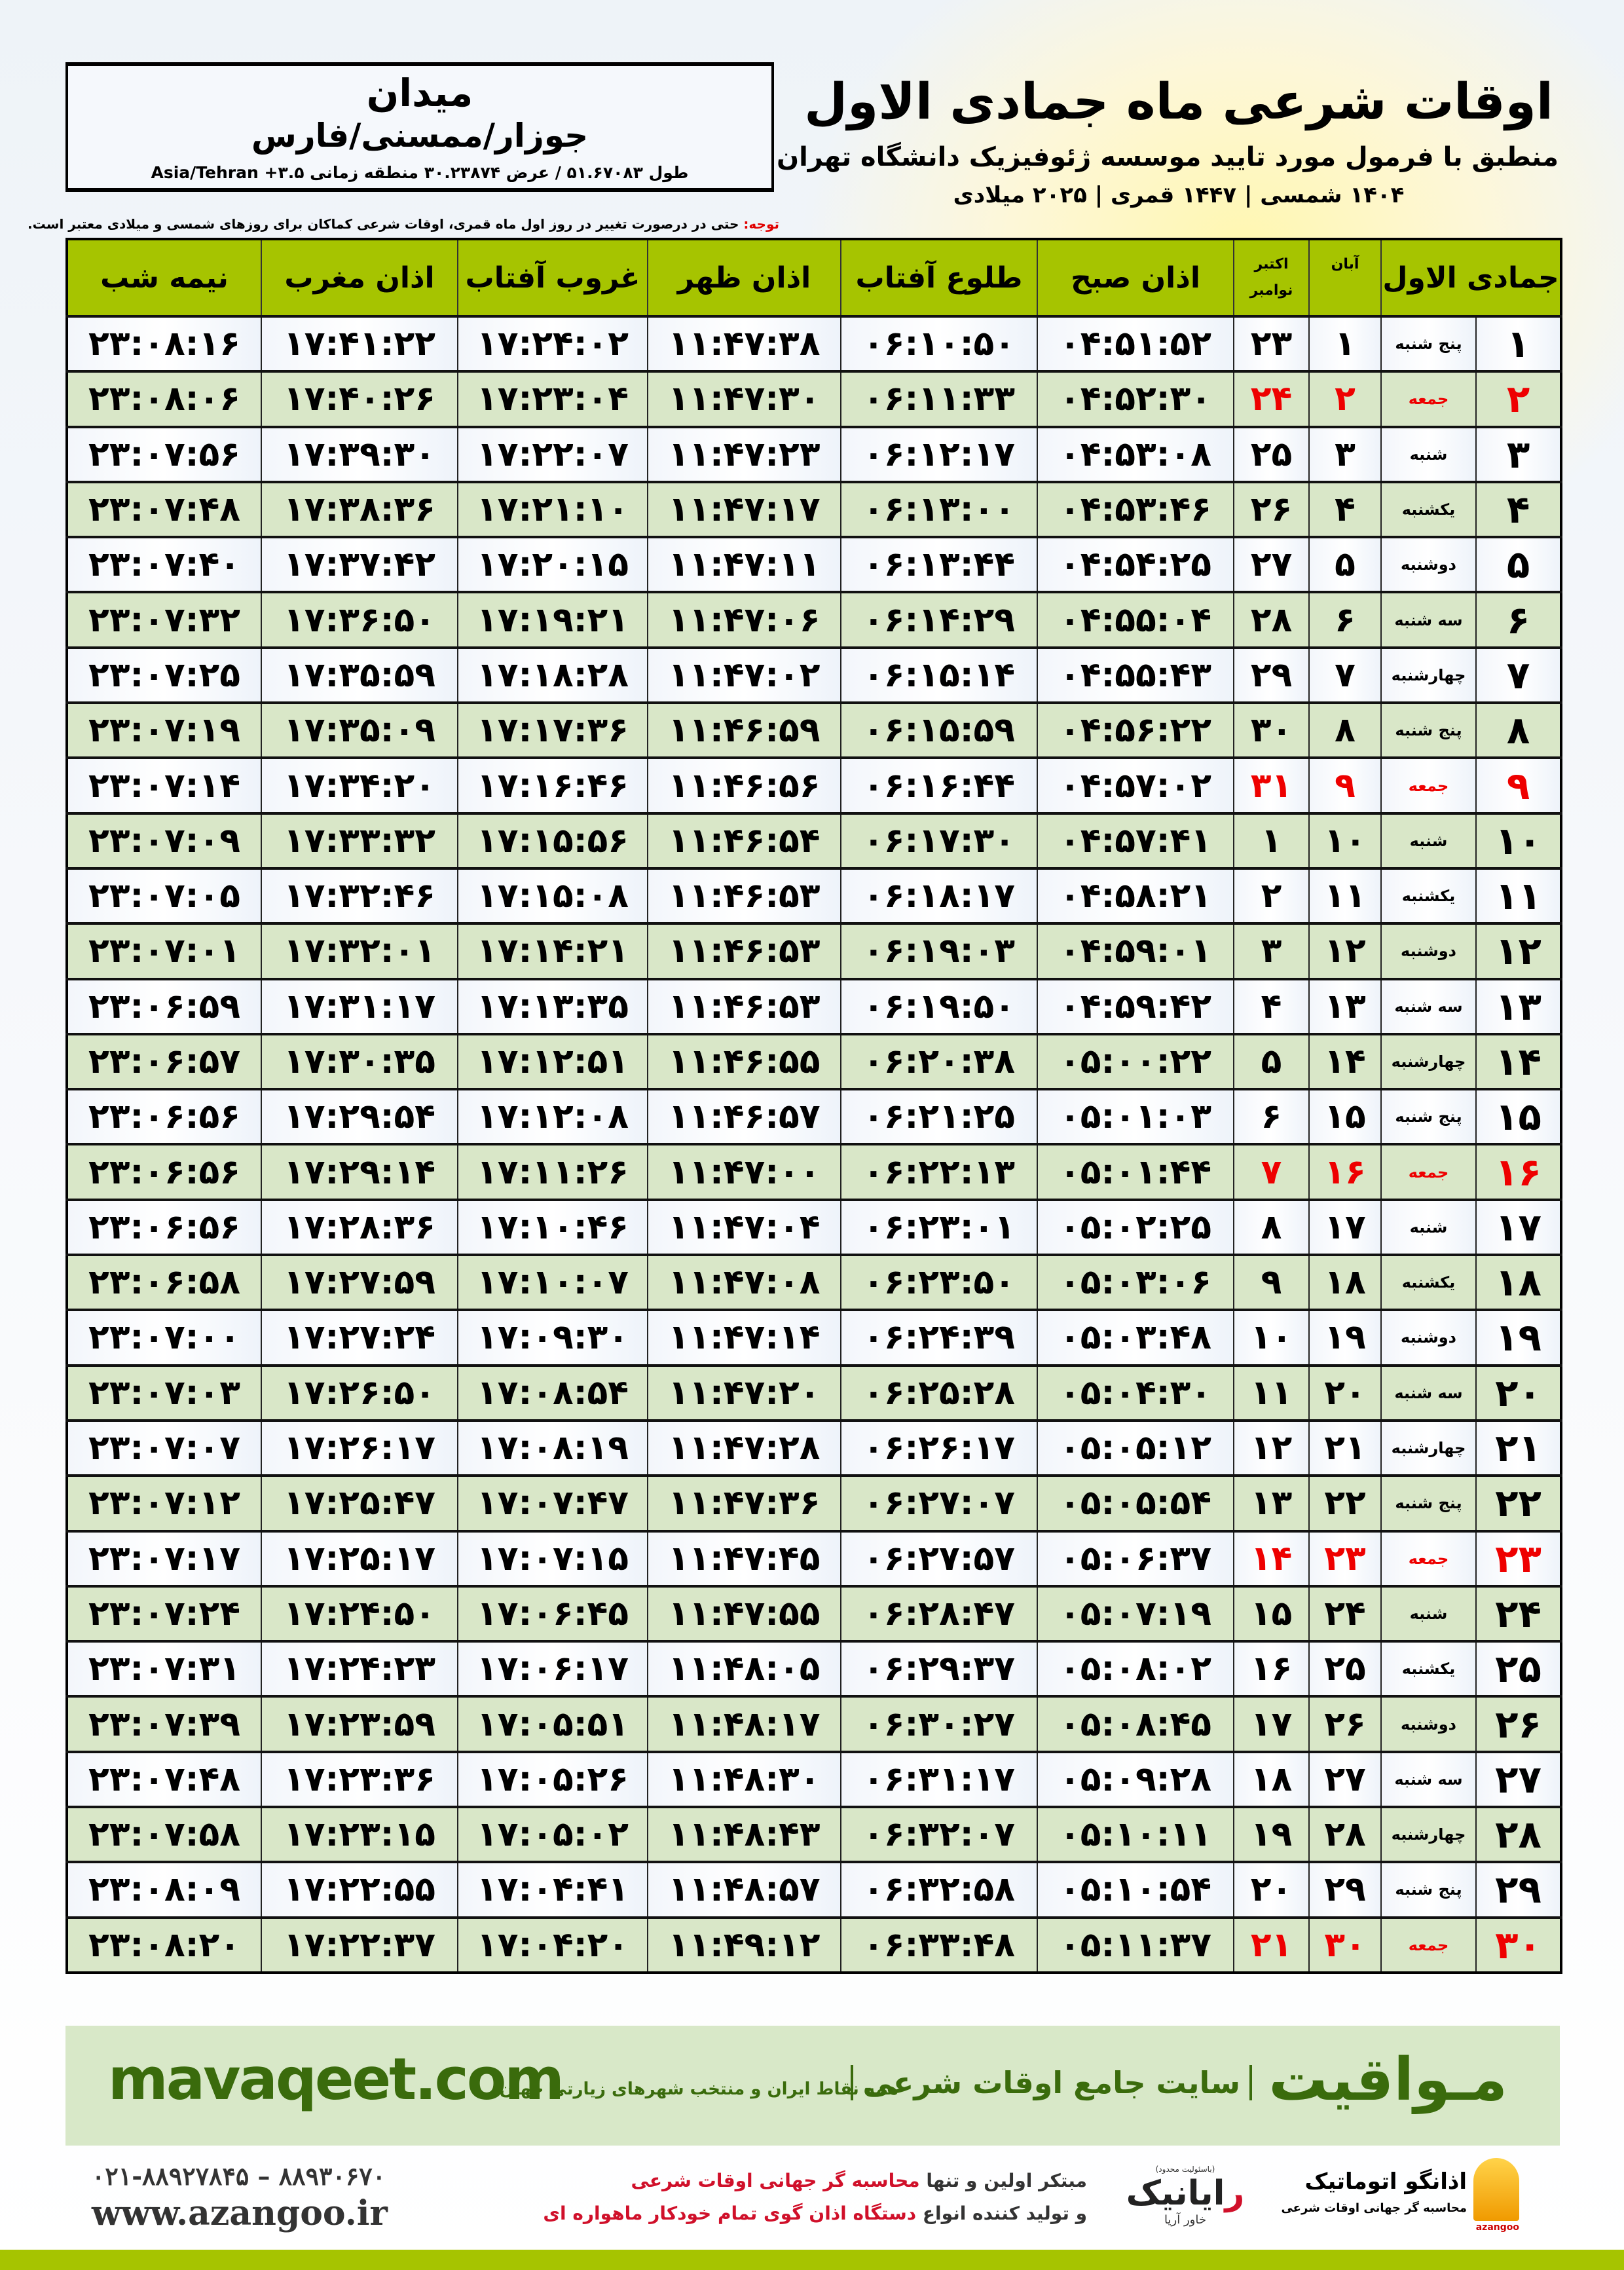  What do you see at coordinates (164, 840) in the screenshot?
I see `cell-midnight: ۲۳:۰۷:۰۹` at bounding box center [164, 840].